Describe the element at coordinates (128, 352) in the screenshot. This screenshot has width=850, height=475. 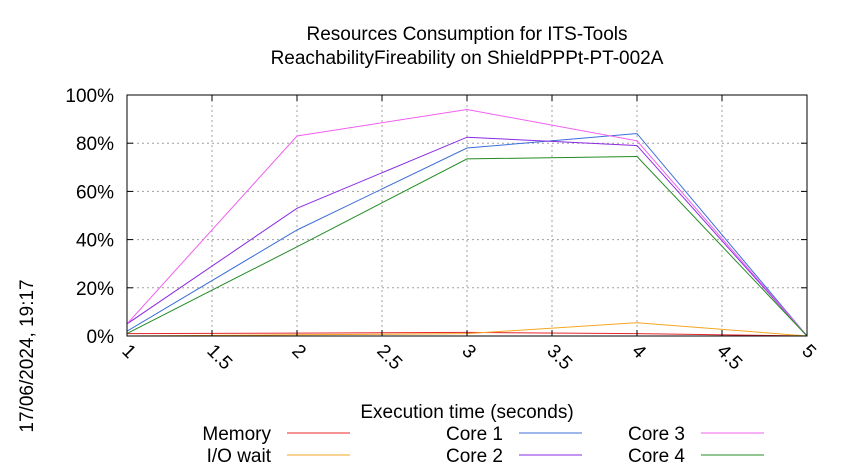
I see `x-tick-label: 1` at that location.